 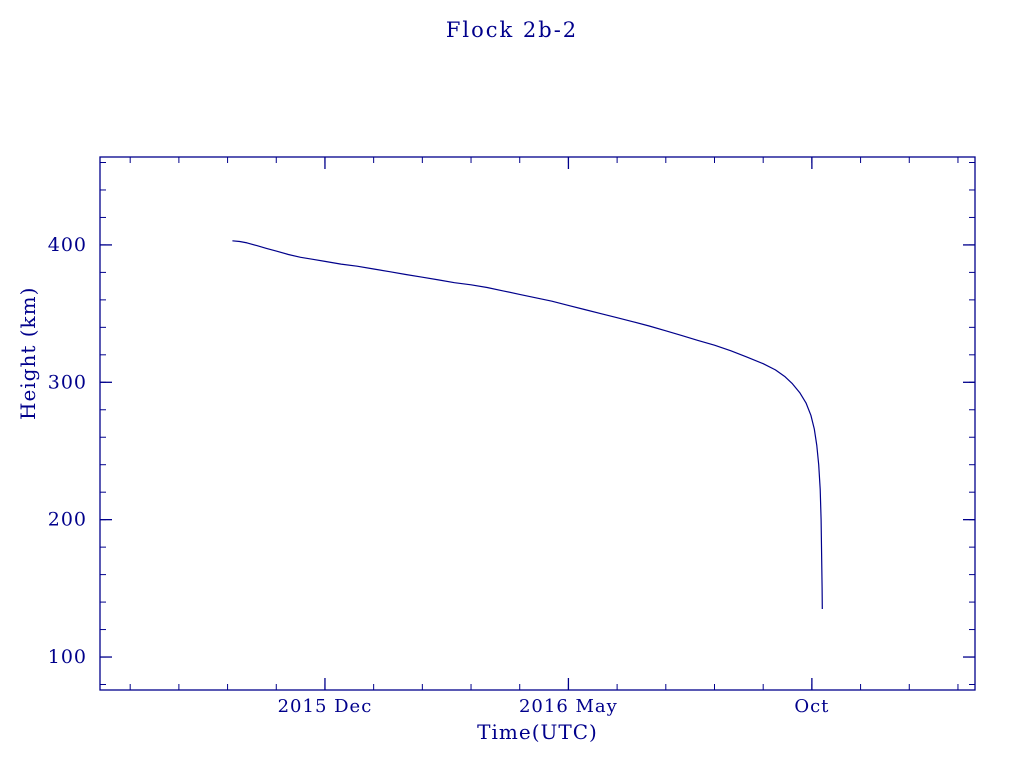 What do you see at coordinates (67, 657) in the screenshot?
I see `y-tick-label: 100` at bounding box center [67, 657].